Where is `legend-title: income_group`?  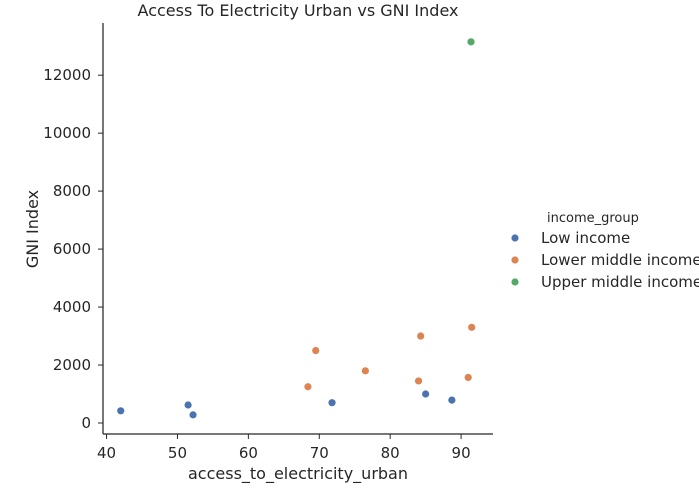
legend-title: income_group is located at coordinates (593, 218).